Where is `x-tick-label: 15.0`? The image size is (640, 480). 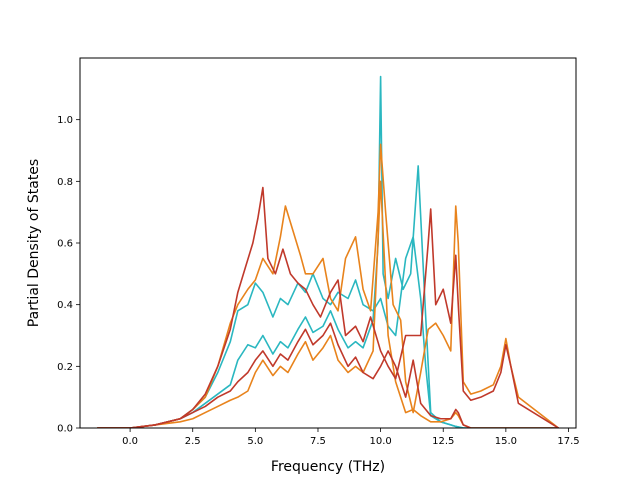 x-tick-label: 15.0 is located at coordinates (506, 441).